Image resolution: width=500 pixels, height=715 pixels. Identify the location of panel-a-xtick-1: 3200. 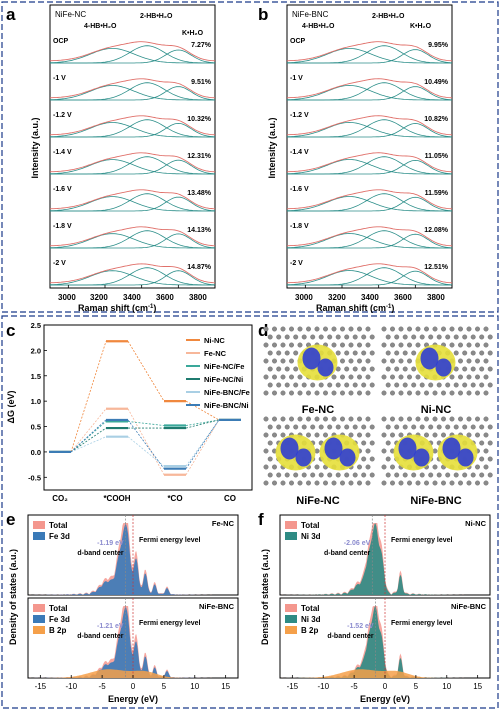
(99, 297).